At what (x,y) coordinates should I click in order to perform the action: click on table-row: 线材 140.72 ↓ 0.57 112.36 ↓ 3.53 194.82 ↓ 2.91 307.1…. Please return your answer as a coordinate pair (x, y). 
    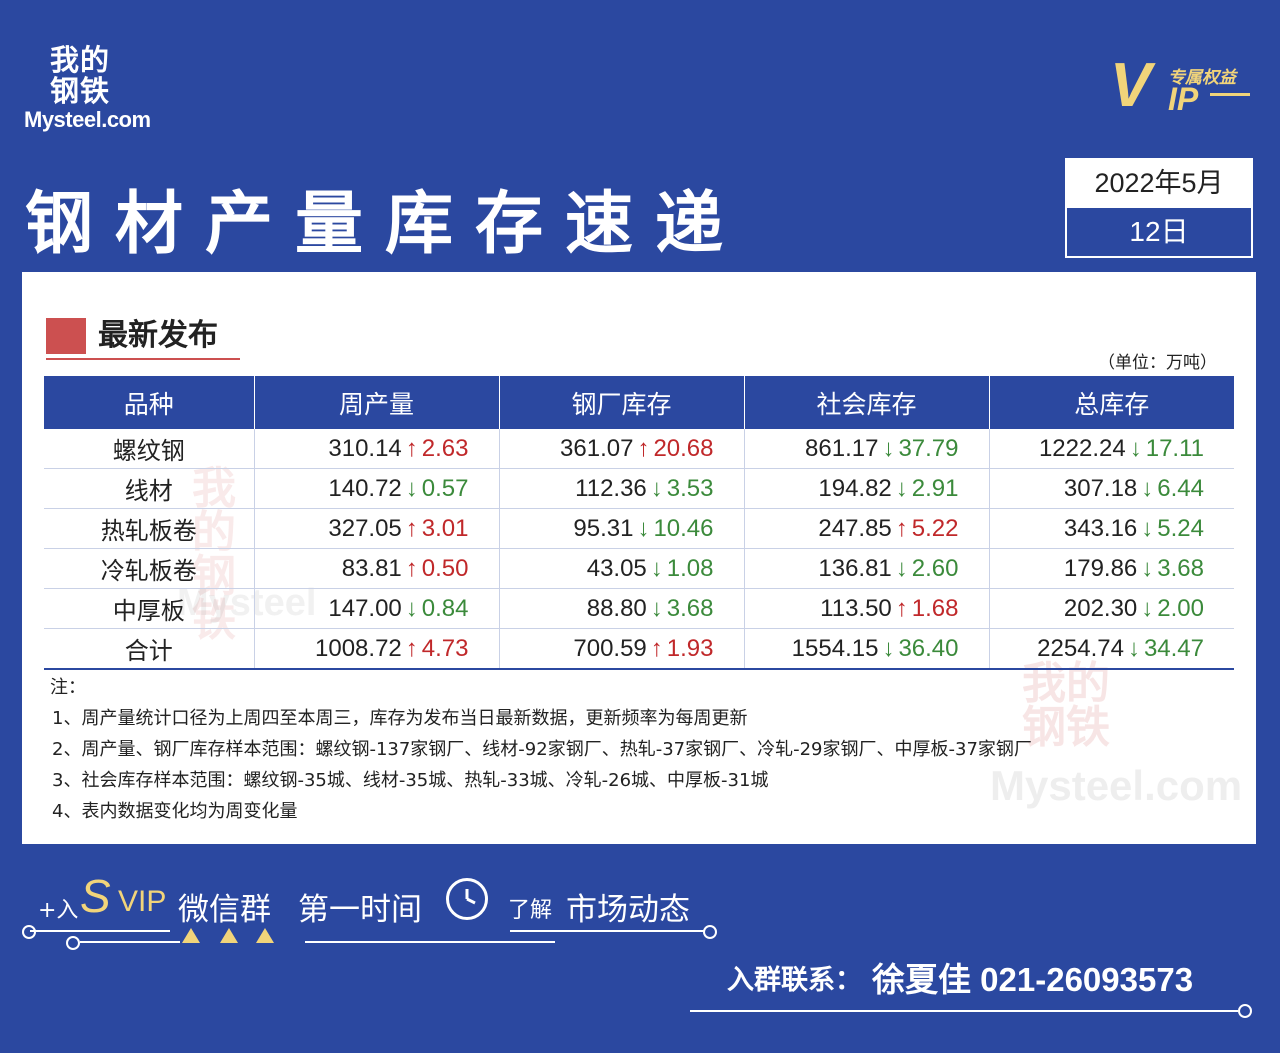
    Looking at the image, I should click on (639, 488).